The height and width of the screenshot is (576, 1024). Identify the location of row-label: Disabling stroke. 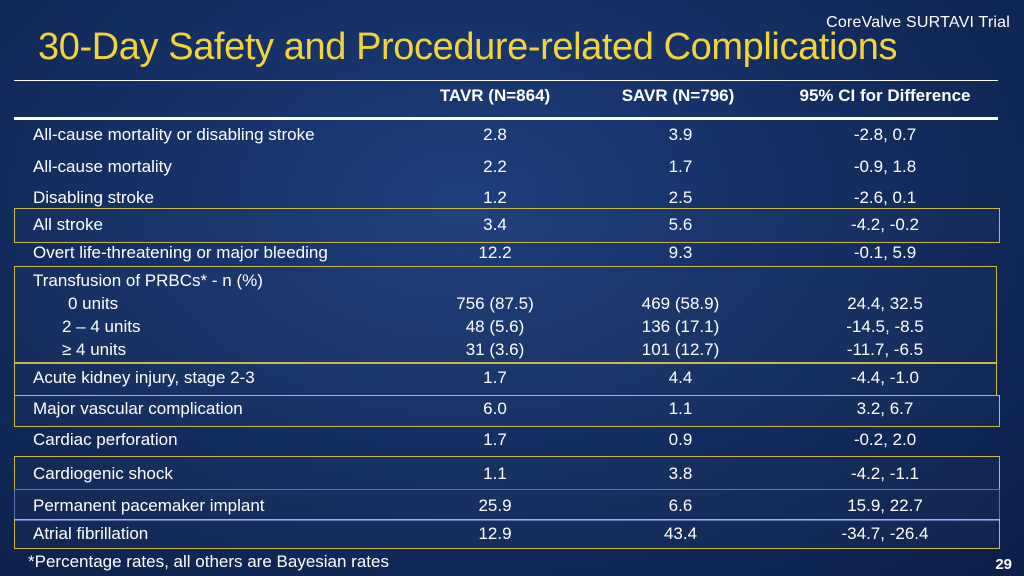
(93, 197).